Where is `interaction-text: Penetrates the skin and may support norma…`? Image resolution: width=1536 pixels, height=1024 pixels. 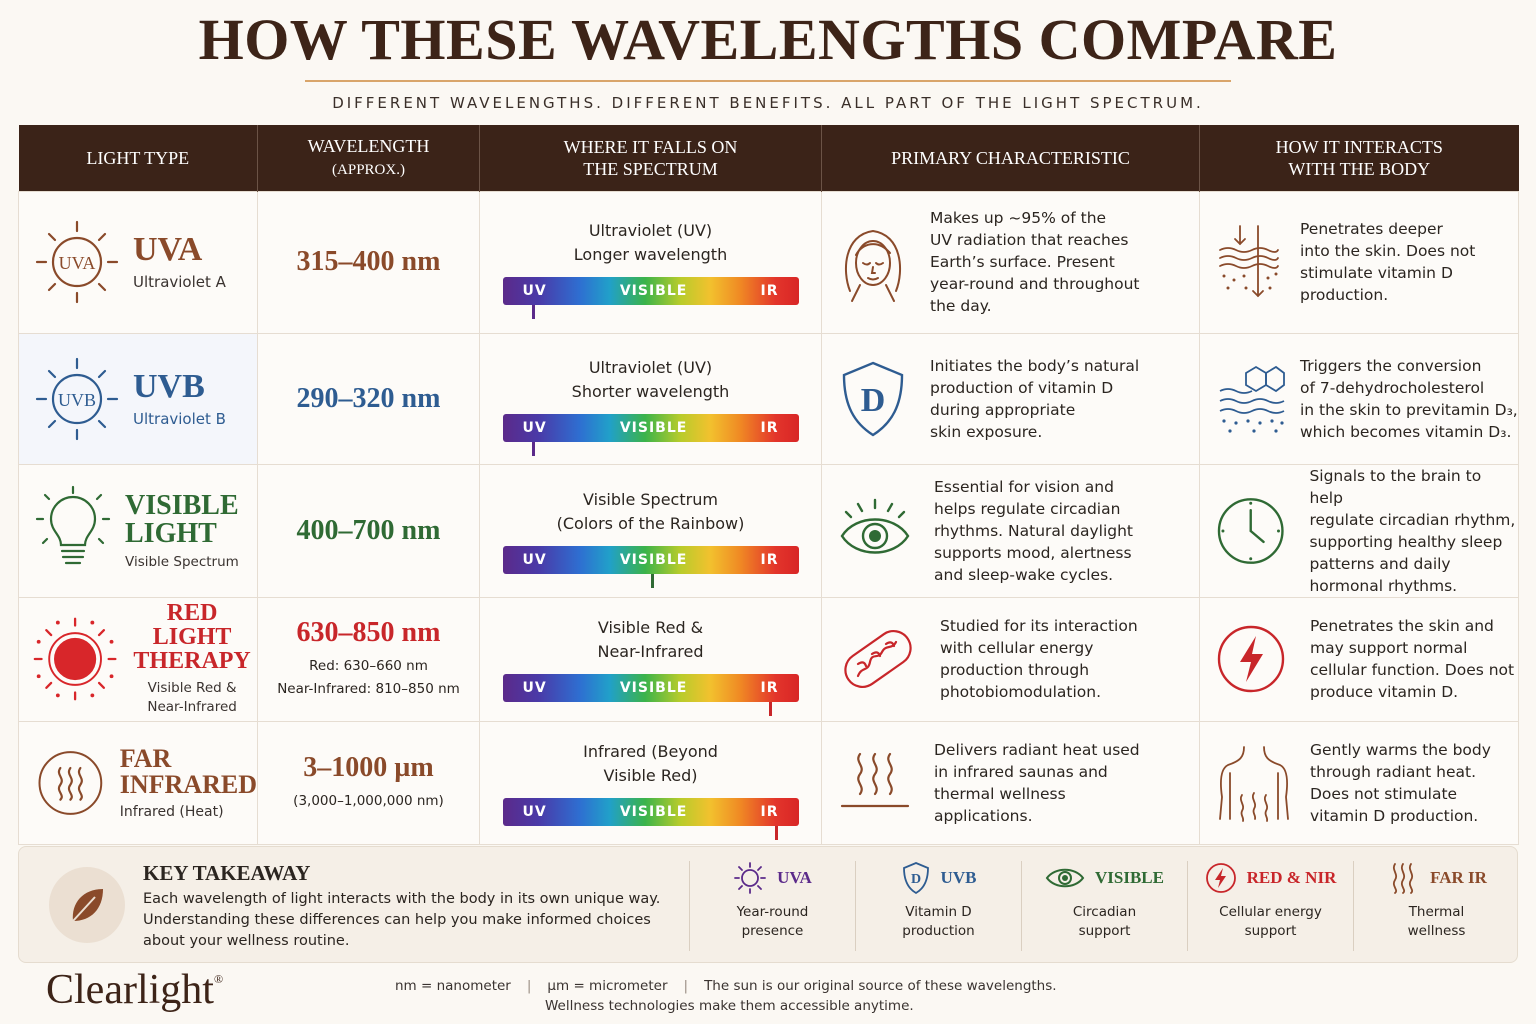
interaction-text: Penetrates the skin and may support norma… is located at coordinates (1412, 659).